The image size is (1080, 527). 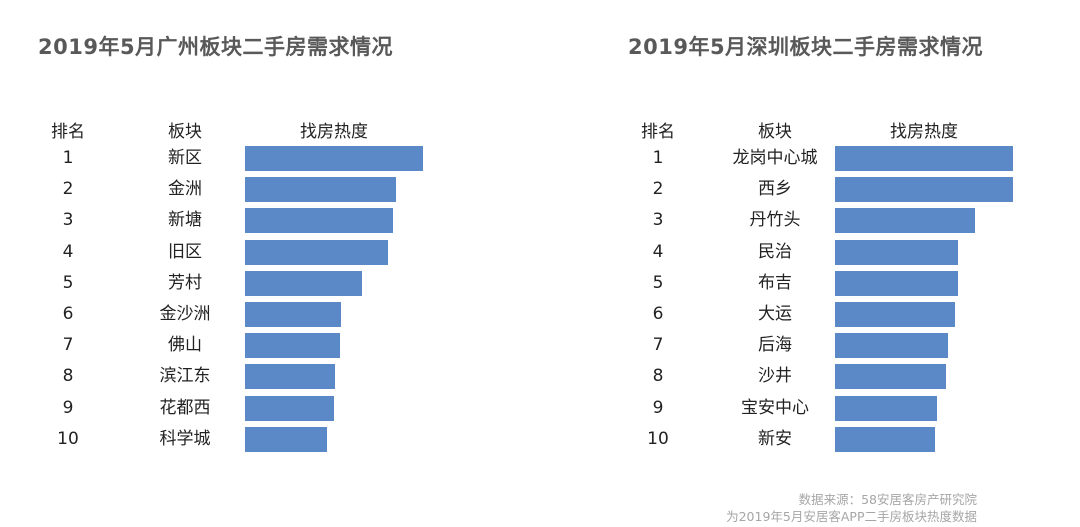 What do you see at coordinates (775, 407) in the screenshot?
I see `block-label: 宝安中心` at bounding box center [775, 407].